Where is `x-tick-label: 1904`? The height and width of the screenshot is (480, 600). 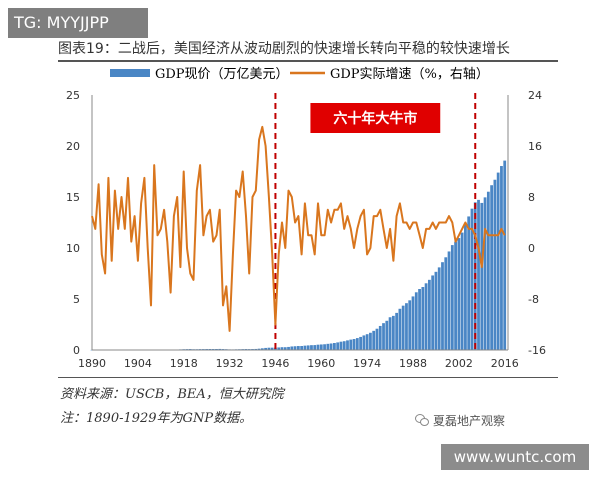
x-tick-label: 1904 is located at coordinates (138, 363).